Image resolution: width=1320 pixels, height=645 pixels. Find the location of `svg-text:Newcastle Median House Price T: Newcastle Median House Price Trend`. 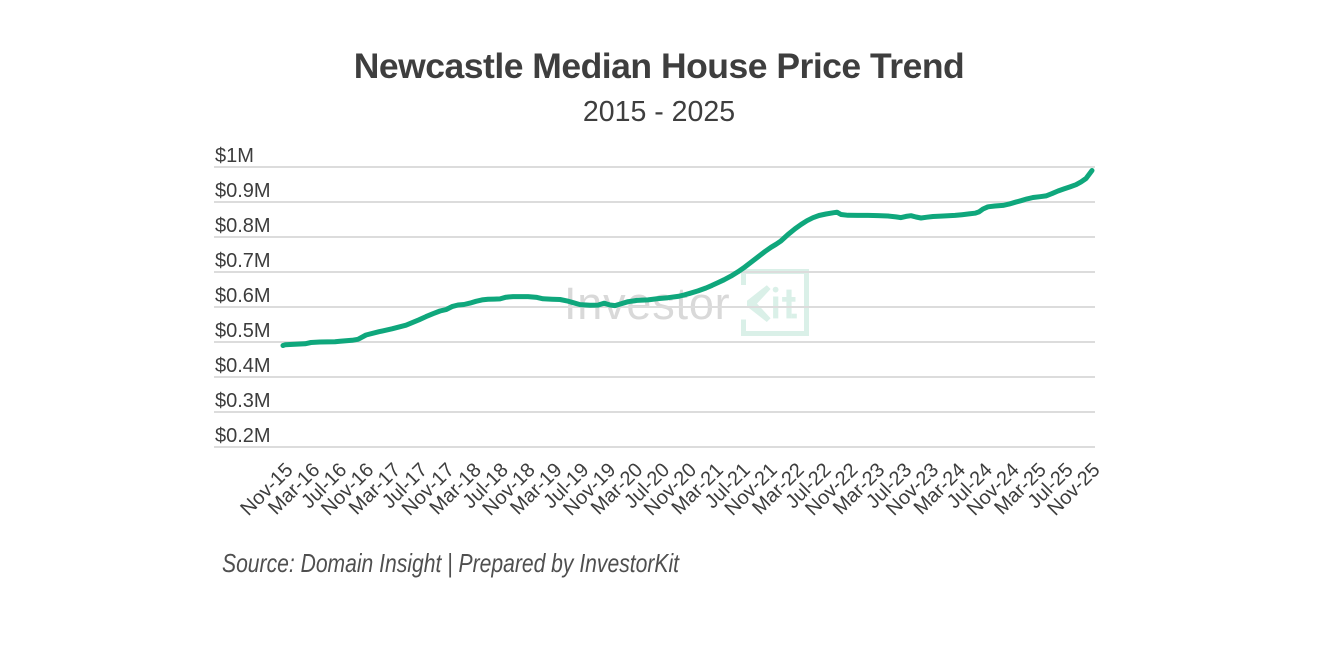

svg-text:Newcastle Median House Price T: Newcastle Median House Price Trend is located at coordinates (659, 66).